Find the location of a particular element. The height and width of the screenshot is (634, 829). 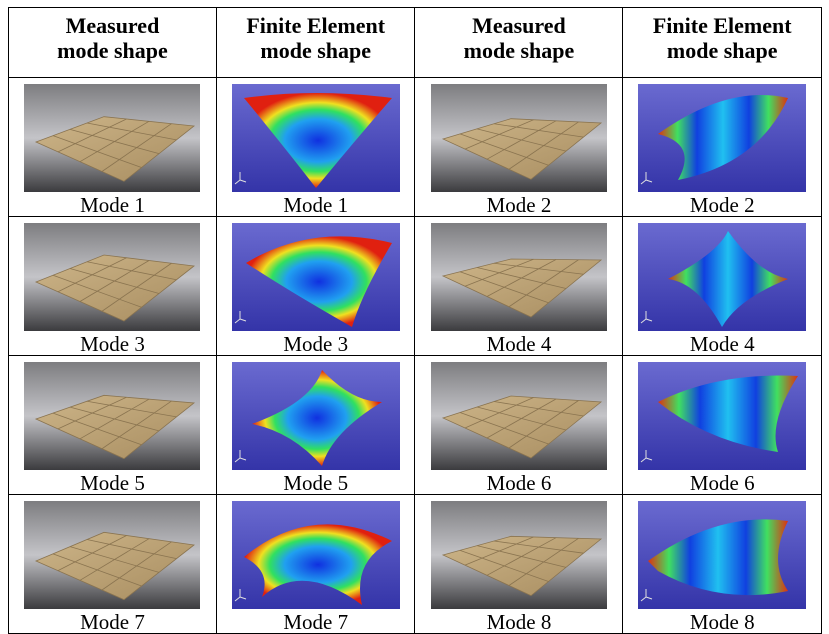

caption: Mode 1 is located at coordinates (316, 205).